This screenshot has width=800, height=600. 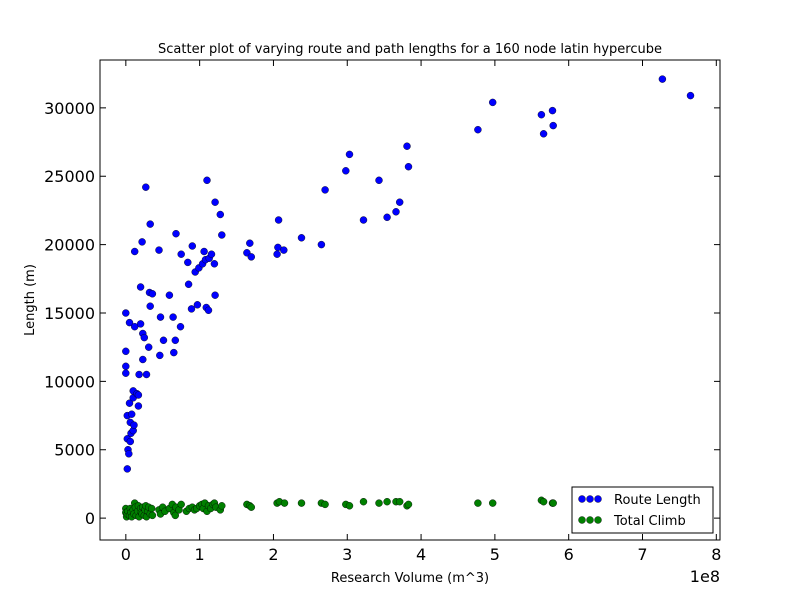 I want to click on y-tick-label: 10000, so click(x=69, y=381).